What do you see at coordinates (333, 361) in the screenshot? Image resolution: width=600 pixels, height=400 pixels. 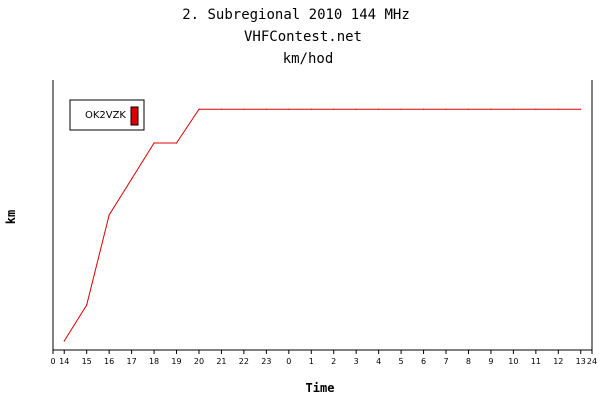 I see `x-tick-label: 2` at bounding box center [333, 361].